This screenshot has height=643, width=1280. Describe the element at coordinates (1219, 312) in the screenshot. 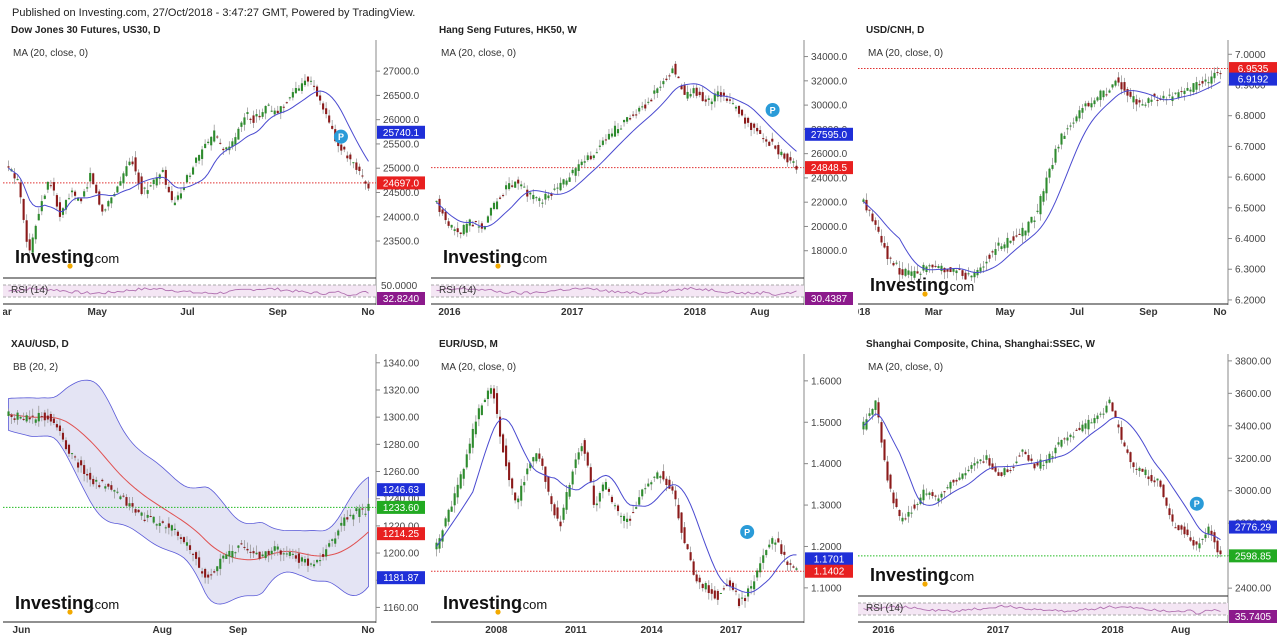

I see `x-tick-label: No` at that location.